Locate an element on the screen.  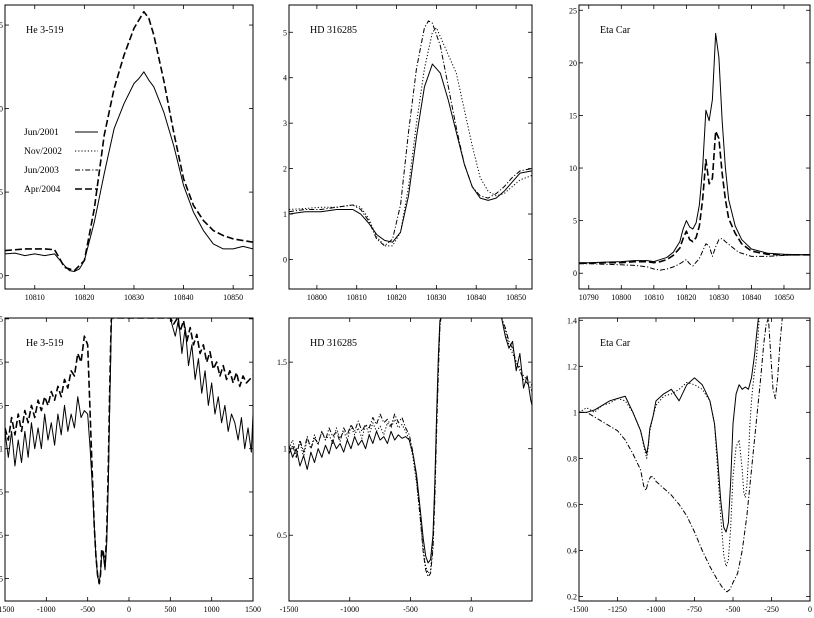
y-tick-label: 3 is located at coordinates (285, 123).